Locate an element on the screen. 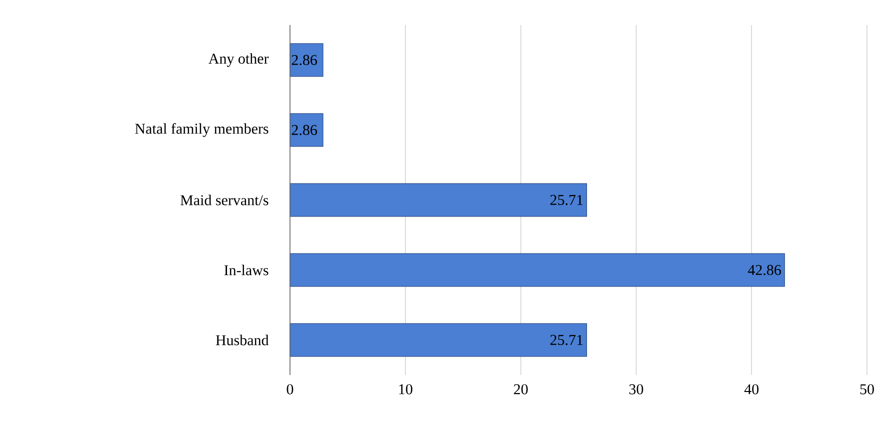  y-tick-label: Natal family members is located at coordinates (201, 130).